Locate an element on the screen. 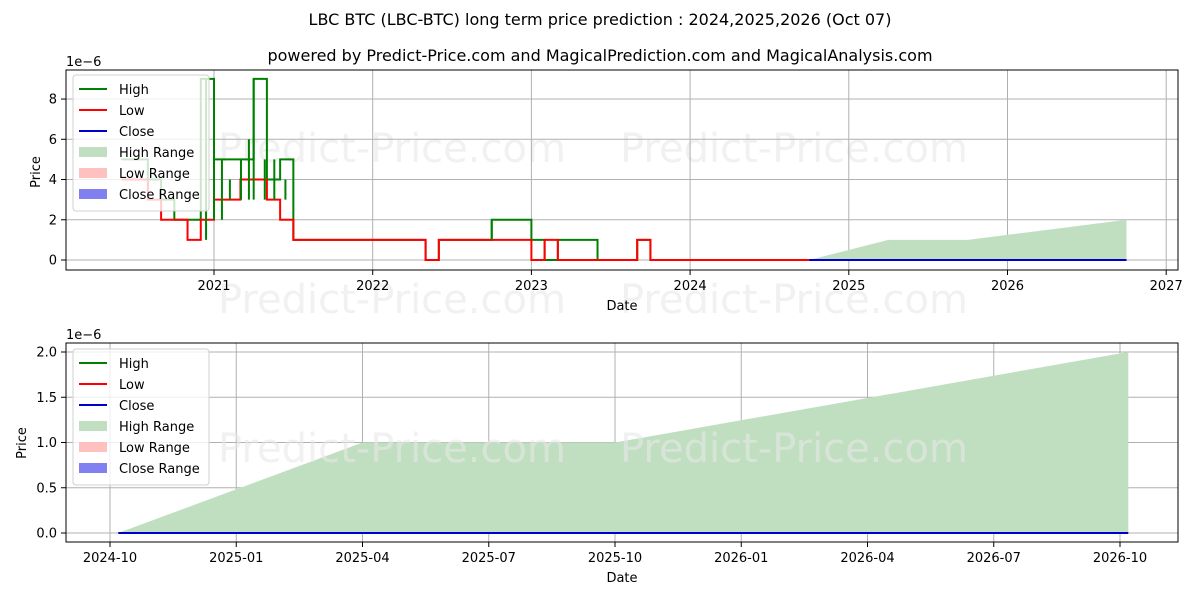 Image resolution: width=1200 pixels, height=600 pixels. bottom-x-label: Date is located at coordinates (621, 578).